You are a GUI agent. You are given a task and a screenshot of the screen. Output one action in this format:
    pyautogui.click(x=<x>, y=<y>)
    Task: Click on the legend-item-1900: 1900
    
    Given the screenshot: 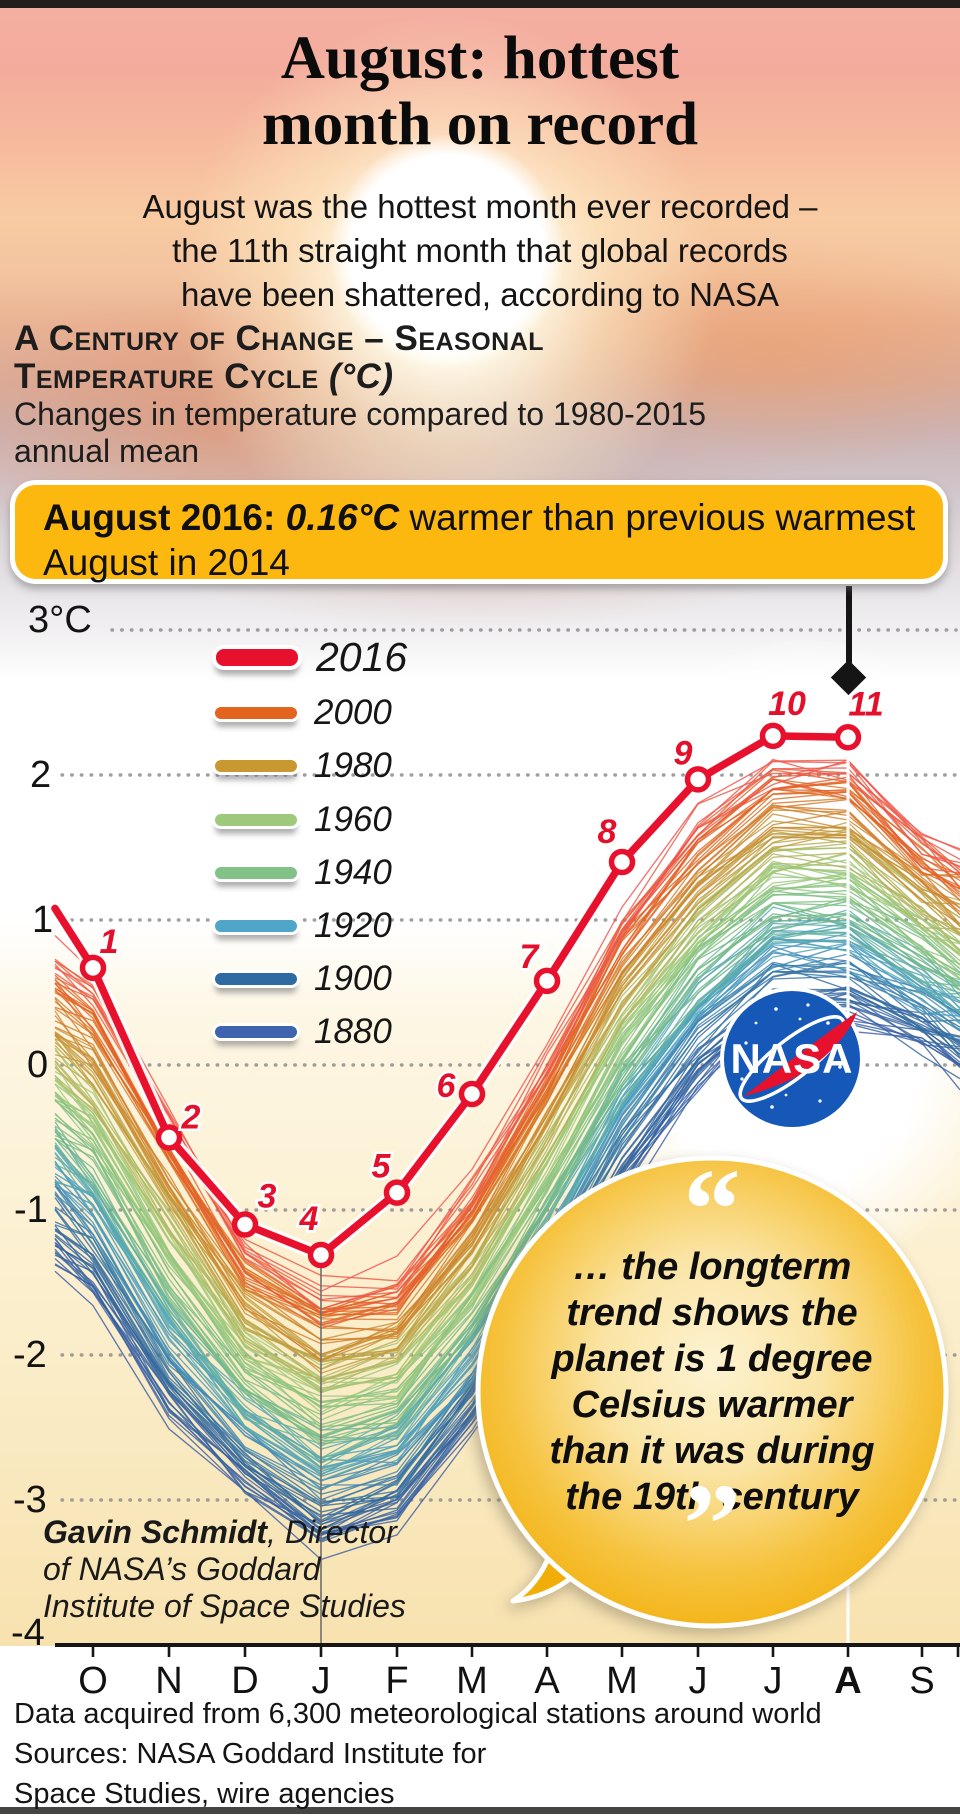 What is the action you would take?
    pyautogui.click(x=302, y=979)
    